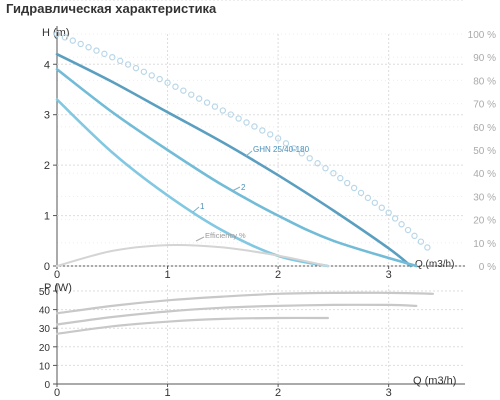  Describe the element at coordinates (484, 174) in the screenshot. I see `y2-tick-label: 40 %` at that location.